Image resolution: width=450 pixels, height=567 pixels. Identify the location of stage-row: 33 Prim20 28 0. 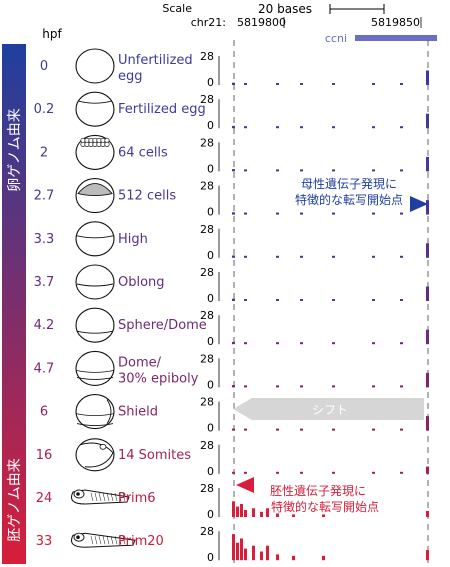
(232, 544).